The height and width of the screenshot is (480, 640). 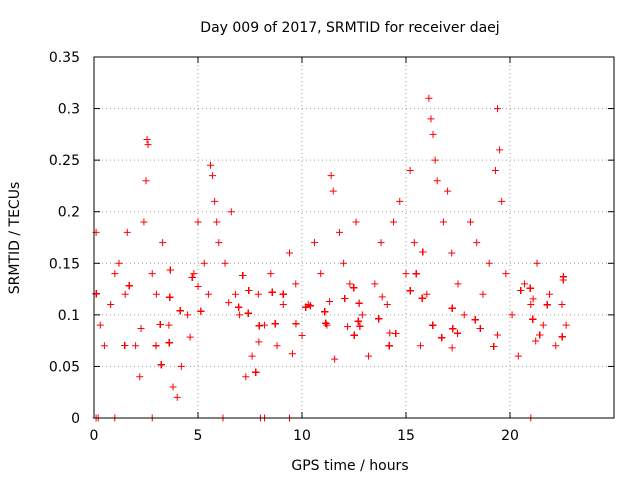 I want to click on y-tick-label: 0.2, so click(x=69, y=213).